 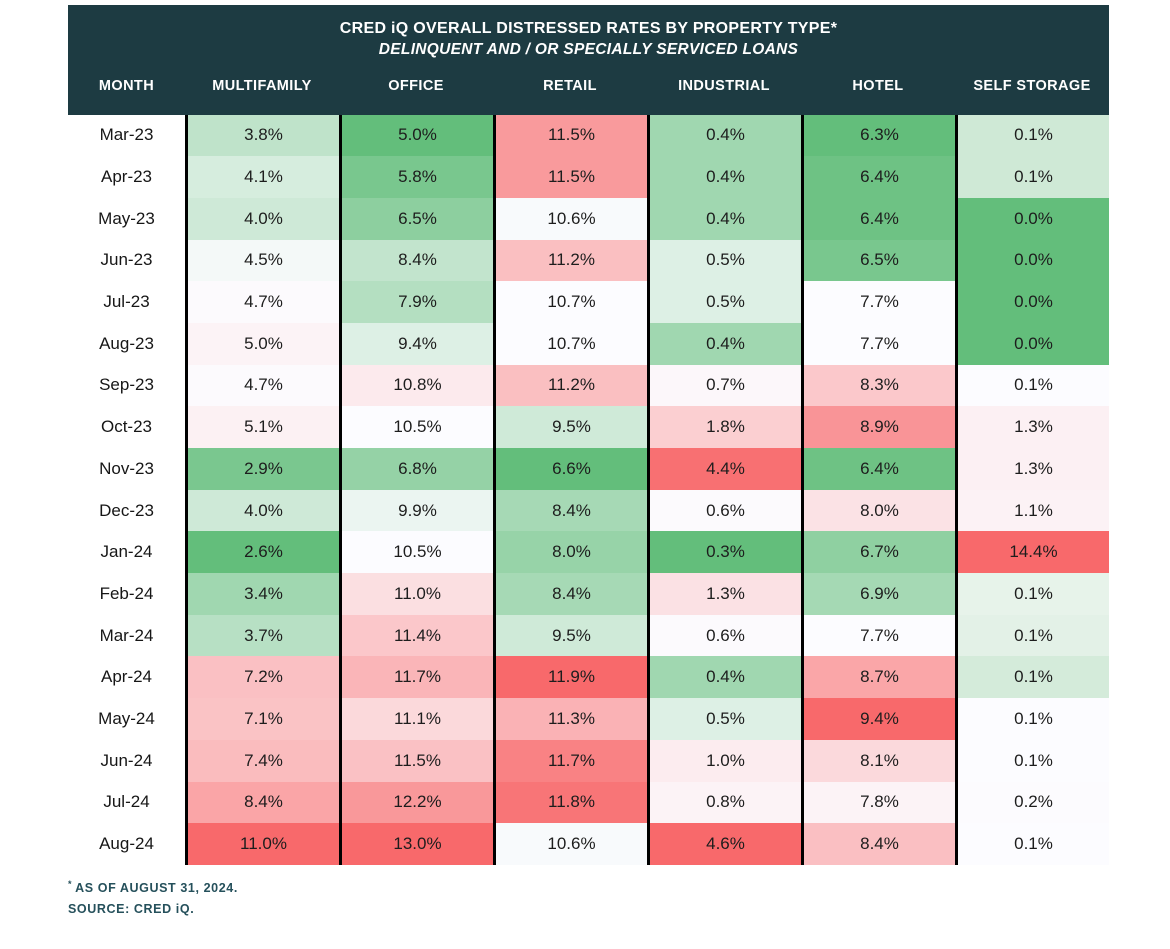 I want to click on value-cell: 5.8%, so click(x=416, y=177).